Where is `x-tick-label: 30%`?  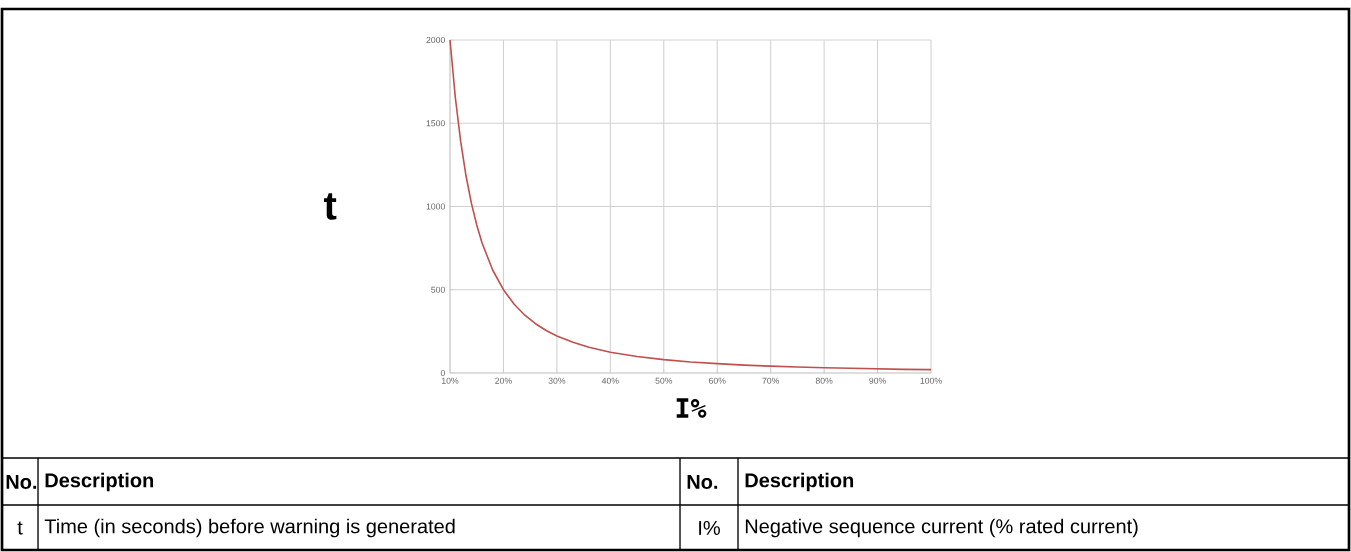 x-tick-label: 30% is located at coordinates (557, 380).